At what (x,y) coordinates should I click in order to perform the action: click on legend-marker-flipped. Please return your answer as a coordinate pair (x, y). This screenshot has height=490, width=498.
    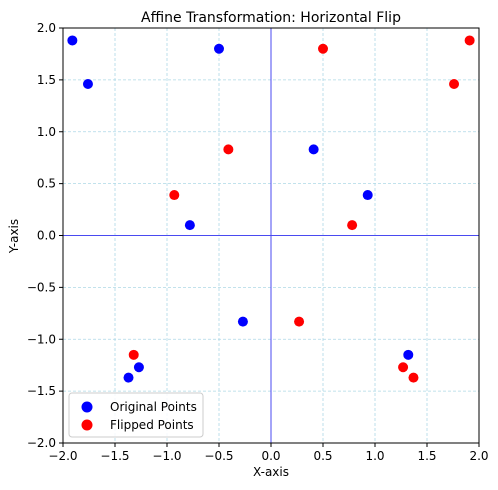
    Looking at the image, I should click on (87, 425).